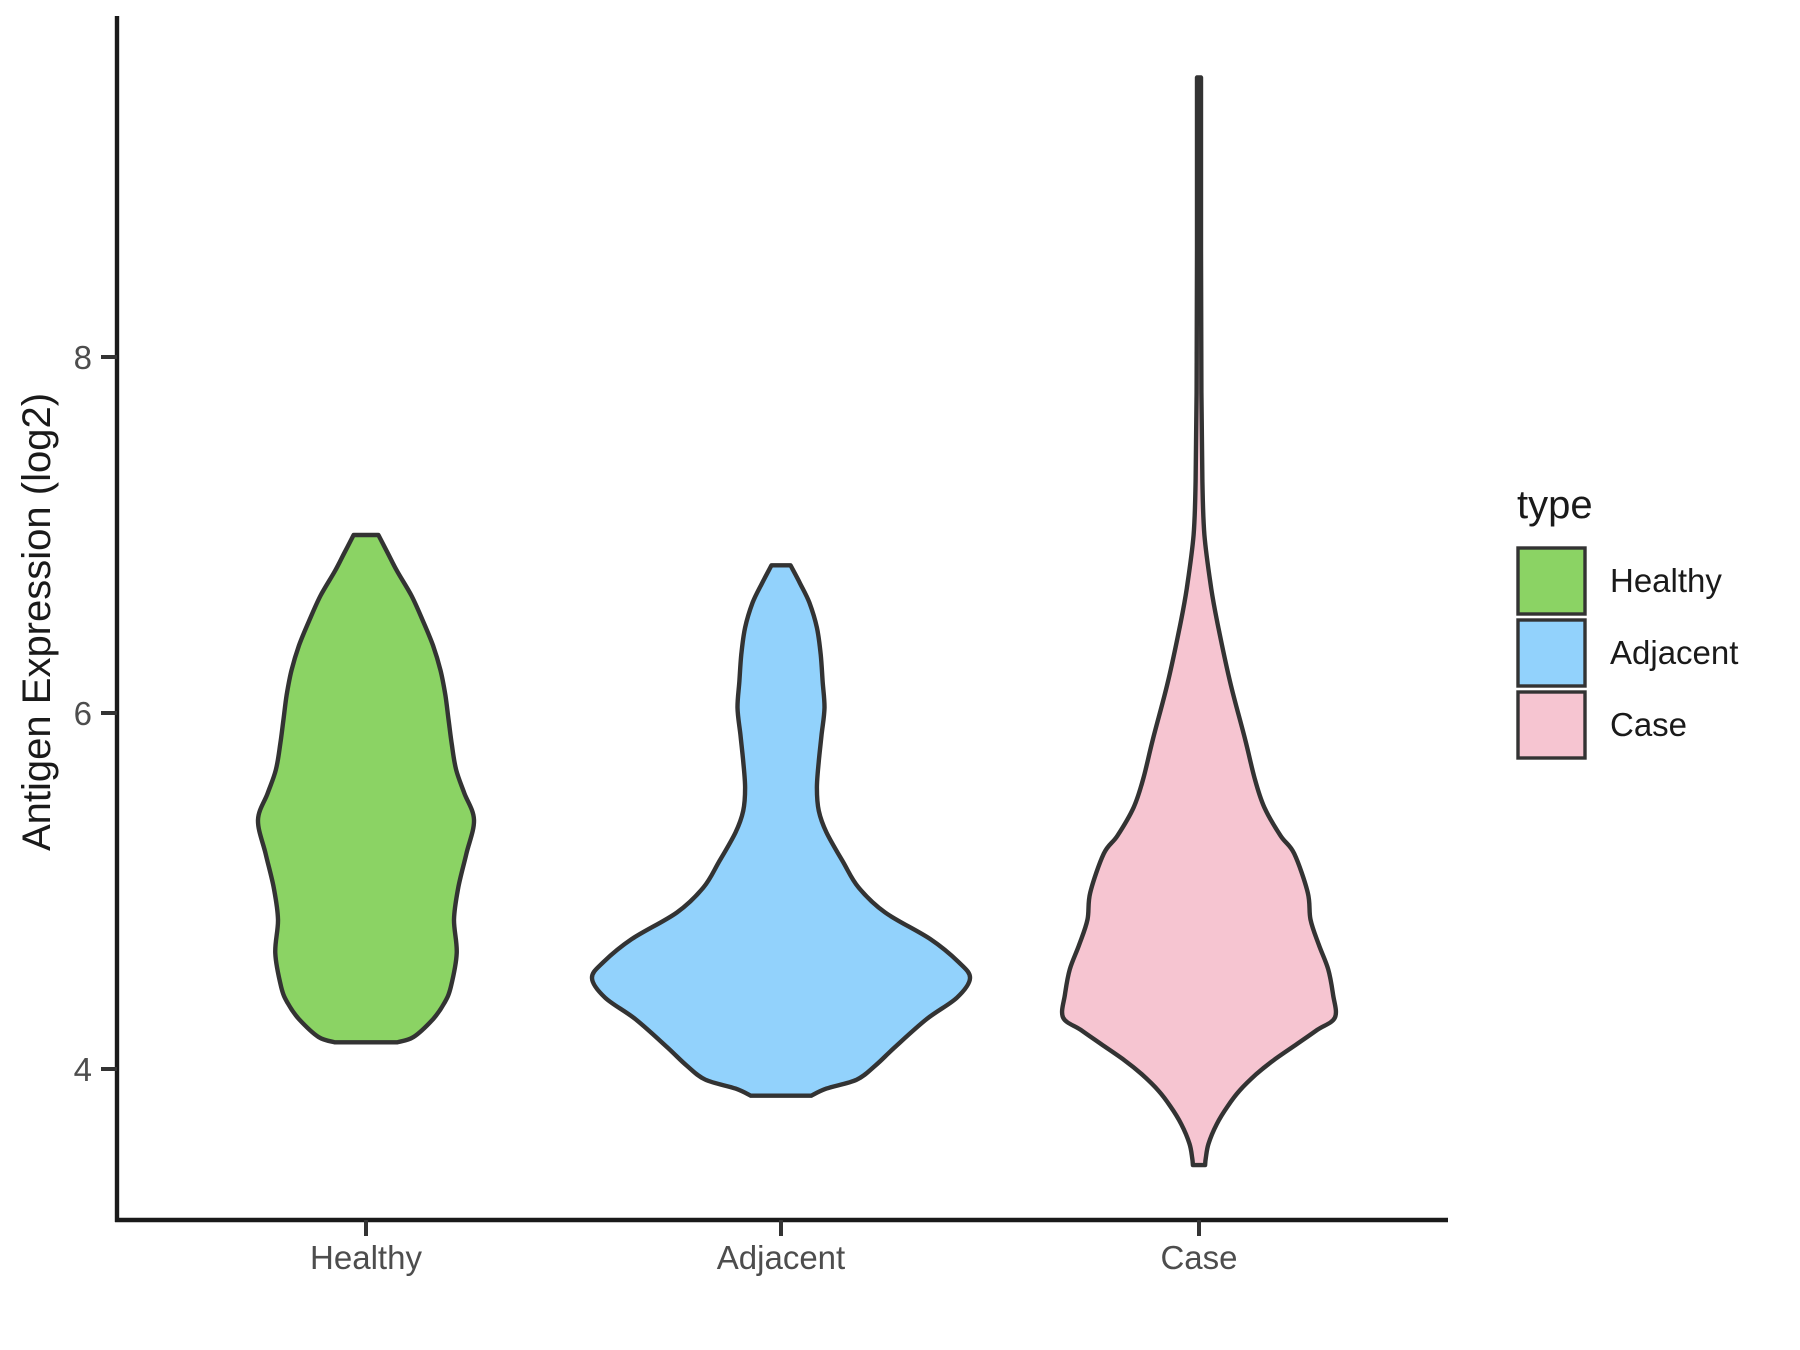 This screenshot has height=1350, width=1800. I want to click on legend: type Healthy Adjacent Case, so click(1627, 621).